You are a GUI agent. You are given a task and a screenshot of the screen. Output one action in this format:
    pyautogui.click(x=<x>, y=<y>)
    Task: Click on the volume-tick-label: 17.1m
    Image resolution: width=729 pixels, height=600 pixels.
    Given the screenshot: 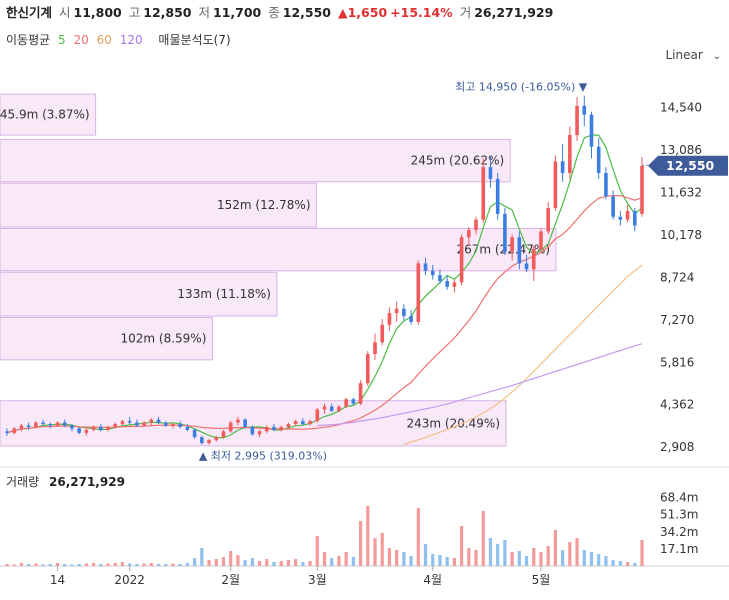 What is the action you would take?
    pyautogui.click(x=679, y=549)
    